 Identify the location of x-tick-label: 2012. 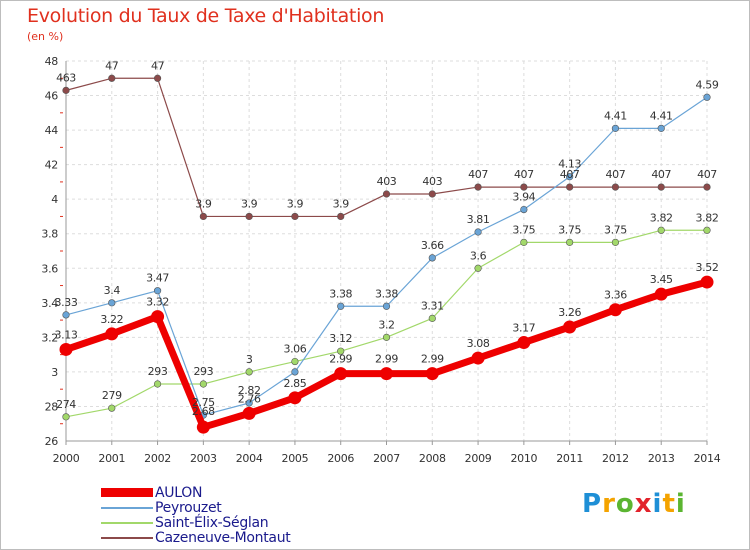
(615, 458).